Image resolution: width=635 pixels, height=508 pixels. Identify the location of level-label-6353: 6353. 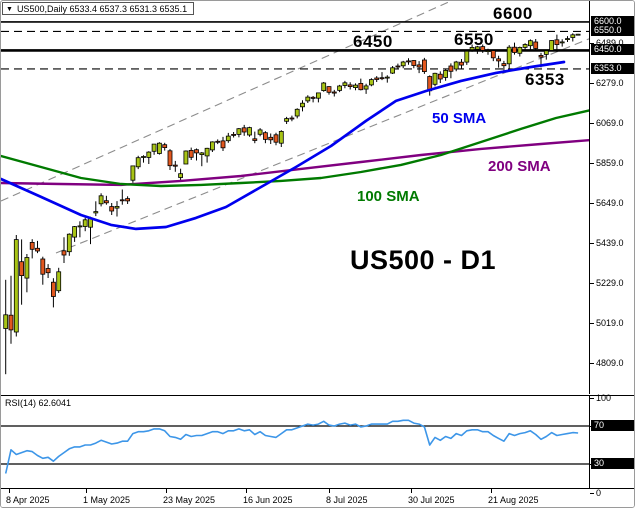
(545, 79).